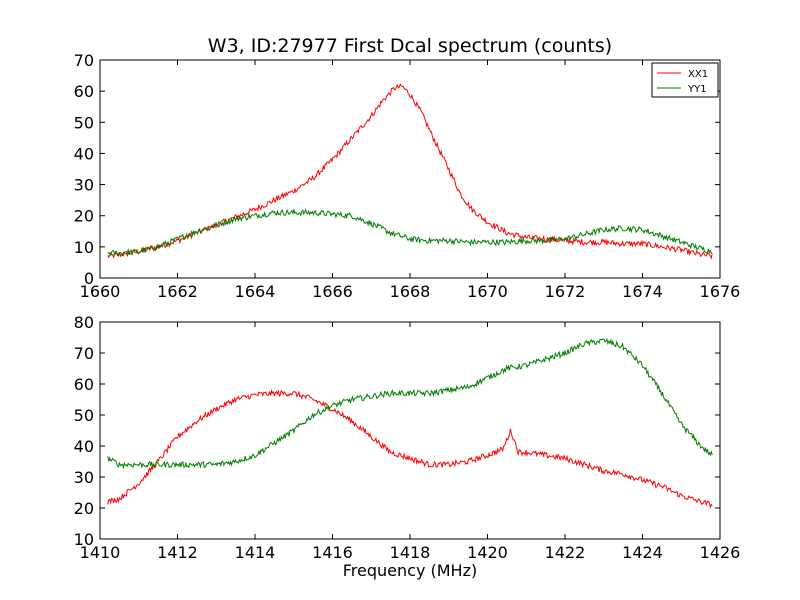  What do you see at coordinates (177, 291) in the screenshot?
I see `top-x-tick-label: 1662` at bounding box center [177, 291].